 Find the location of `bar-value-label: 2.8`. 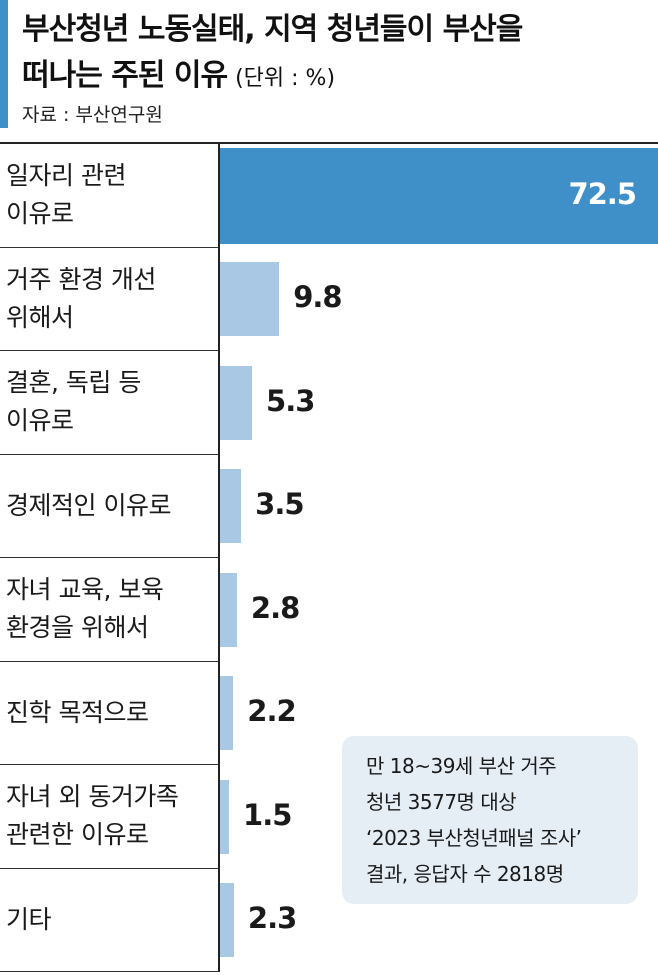

bar-value-label: 2.8 is located at coordinates (275, 607).